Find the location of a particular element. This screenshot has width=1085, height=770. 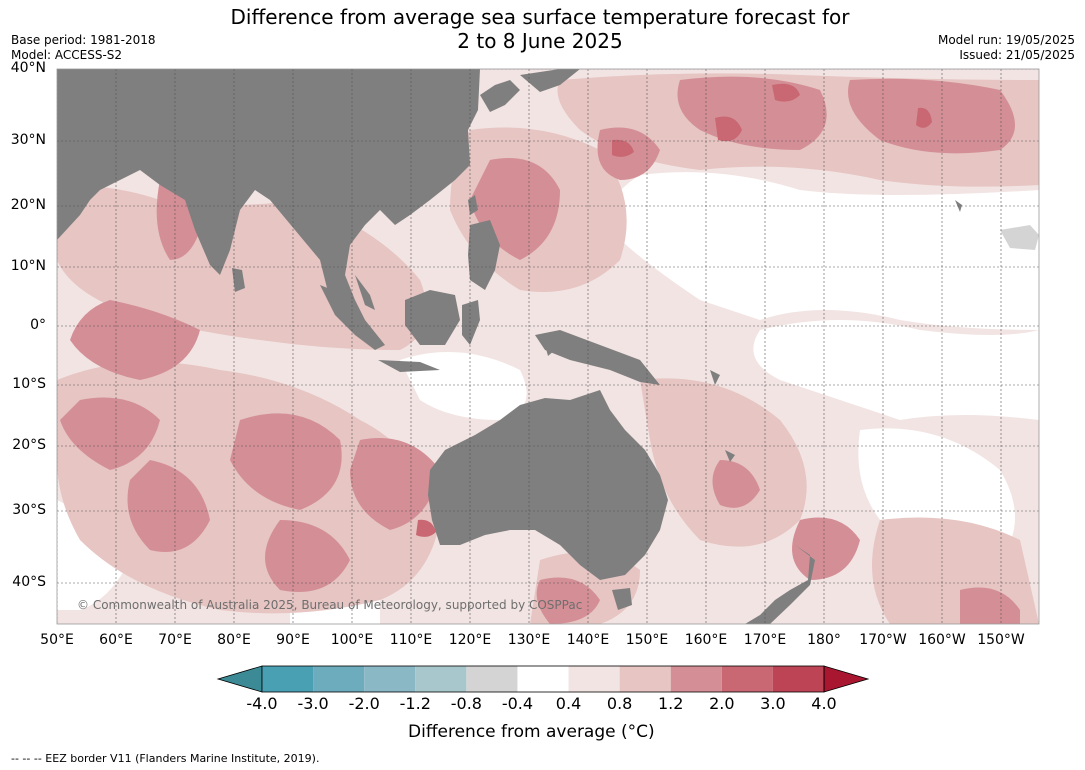

colorbar-tick-label: 2.0 is located at coordinates (722, 703).